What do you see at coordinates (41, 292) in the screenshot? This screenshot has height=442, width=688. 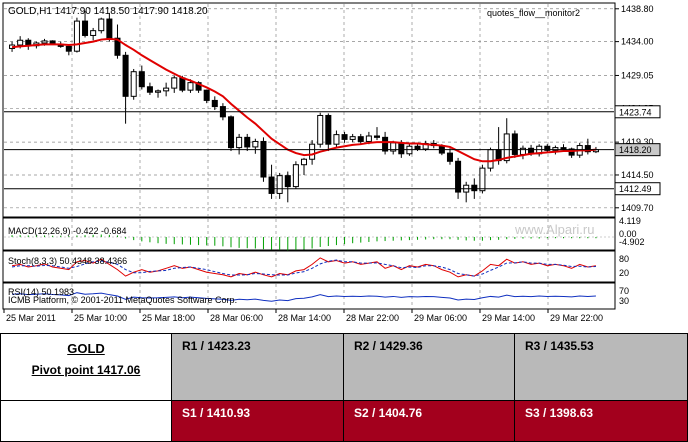 I see `rsi-label: RSI(14) 50.1983` at bounding box center [41, 292].